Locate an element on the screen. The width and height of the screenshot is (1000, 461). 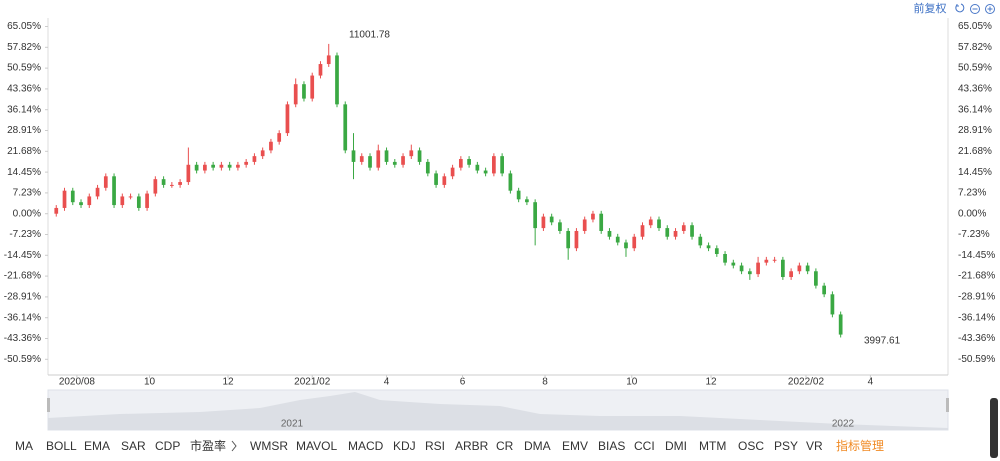
y-tick-label: -7.23% is located at coordinates (25, 234).